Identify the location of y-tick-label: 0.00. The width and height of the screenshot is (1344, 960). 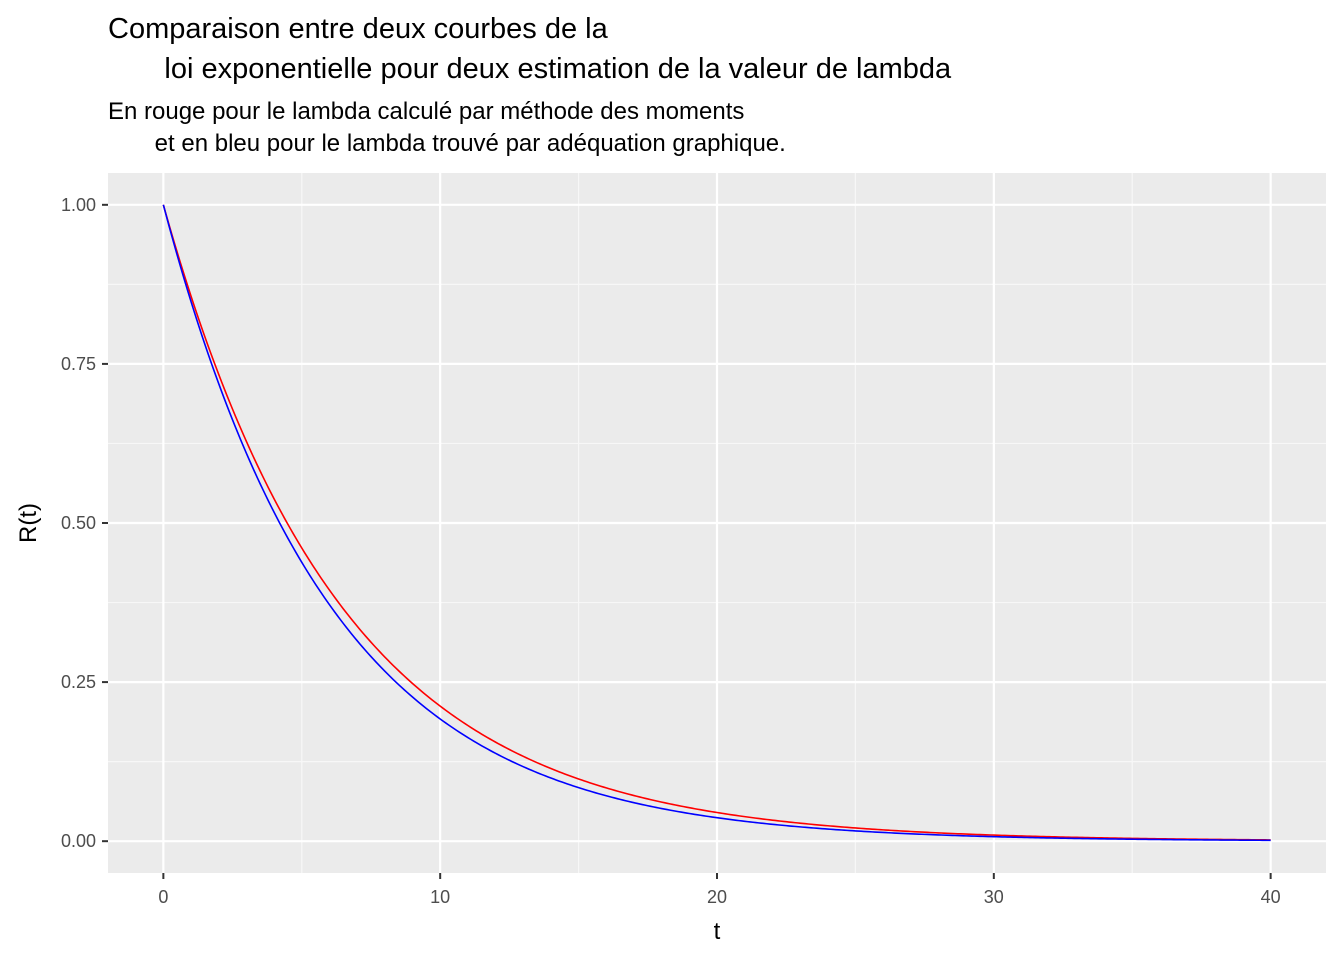
(78, 841).